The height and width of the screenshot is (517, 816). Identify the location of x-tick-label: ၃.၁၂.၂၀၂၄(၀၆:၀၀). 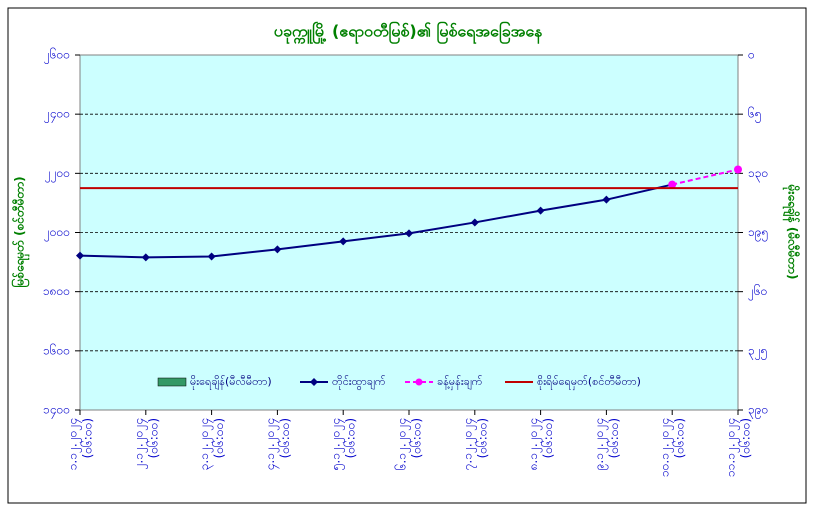
(211, 444).